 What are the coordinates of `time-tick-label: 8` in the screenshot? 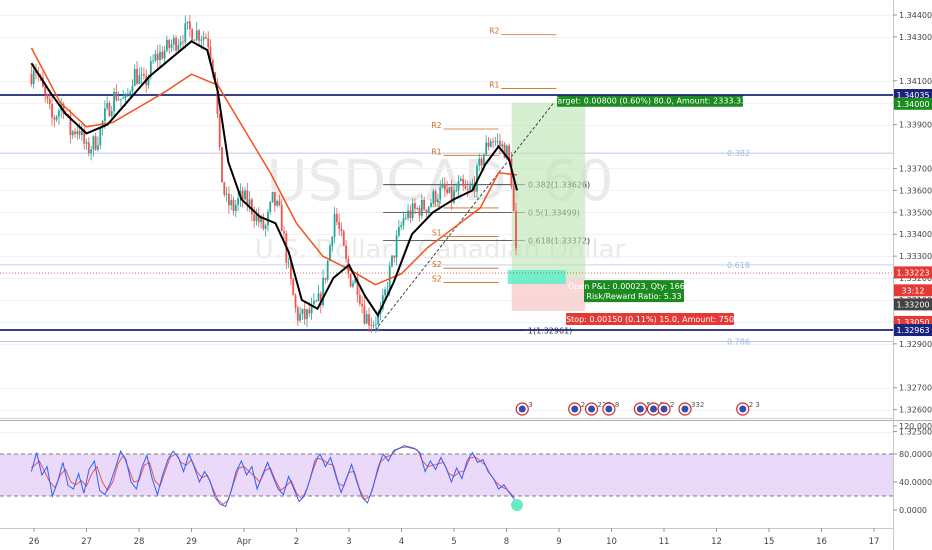 It's located at (506, 542).